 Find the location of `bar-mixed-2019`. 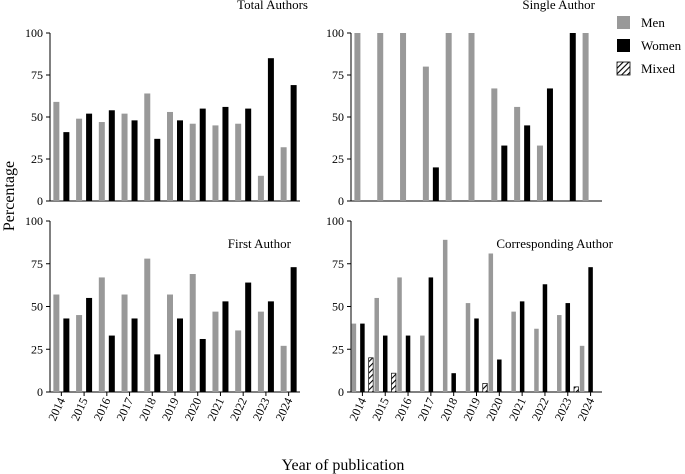

bar-mixed-2019 is located at coordinates (485, 388).